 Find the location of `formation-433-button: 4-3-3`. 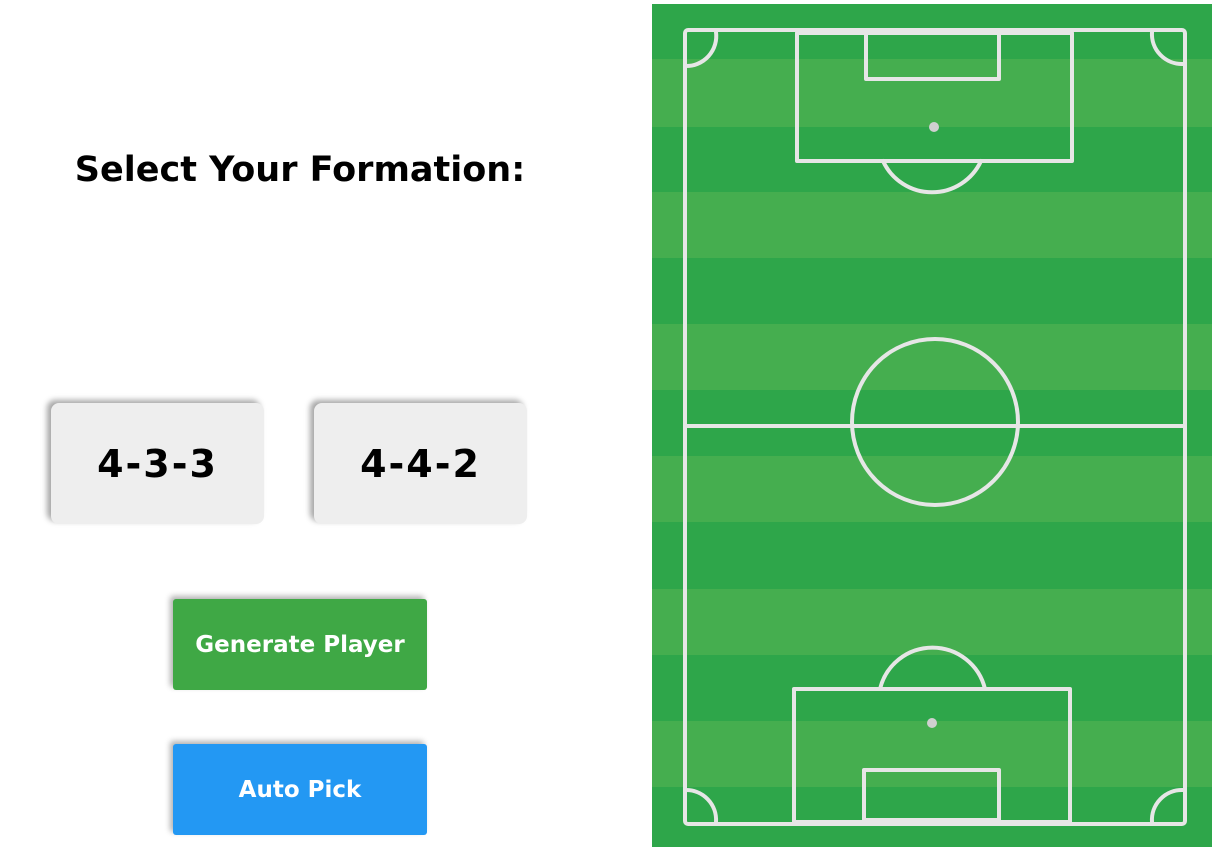

formation-433-button: 4-3-3 is located at coordinates (157, 463).